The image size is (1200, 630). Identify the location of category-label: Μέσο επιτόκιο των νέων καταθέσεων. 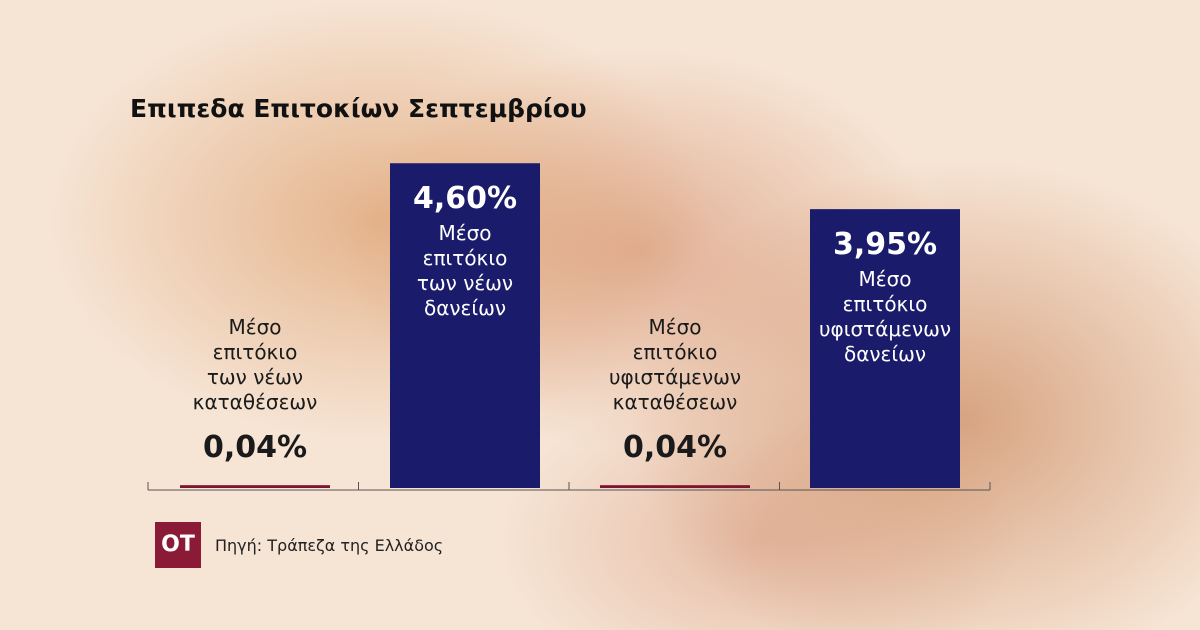
(255, 365).